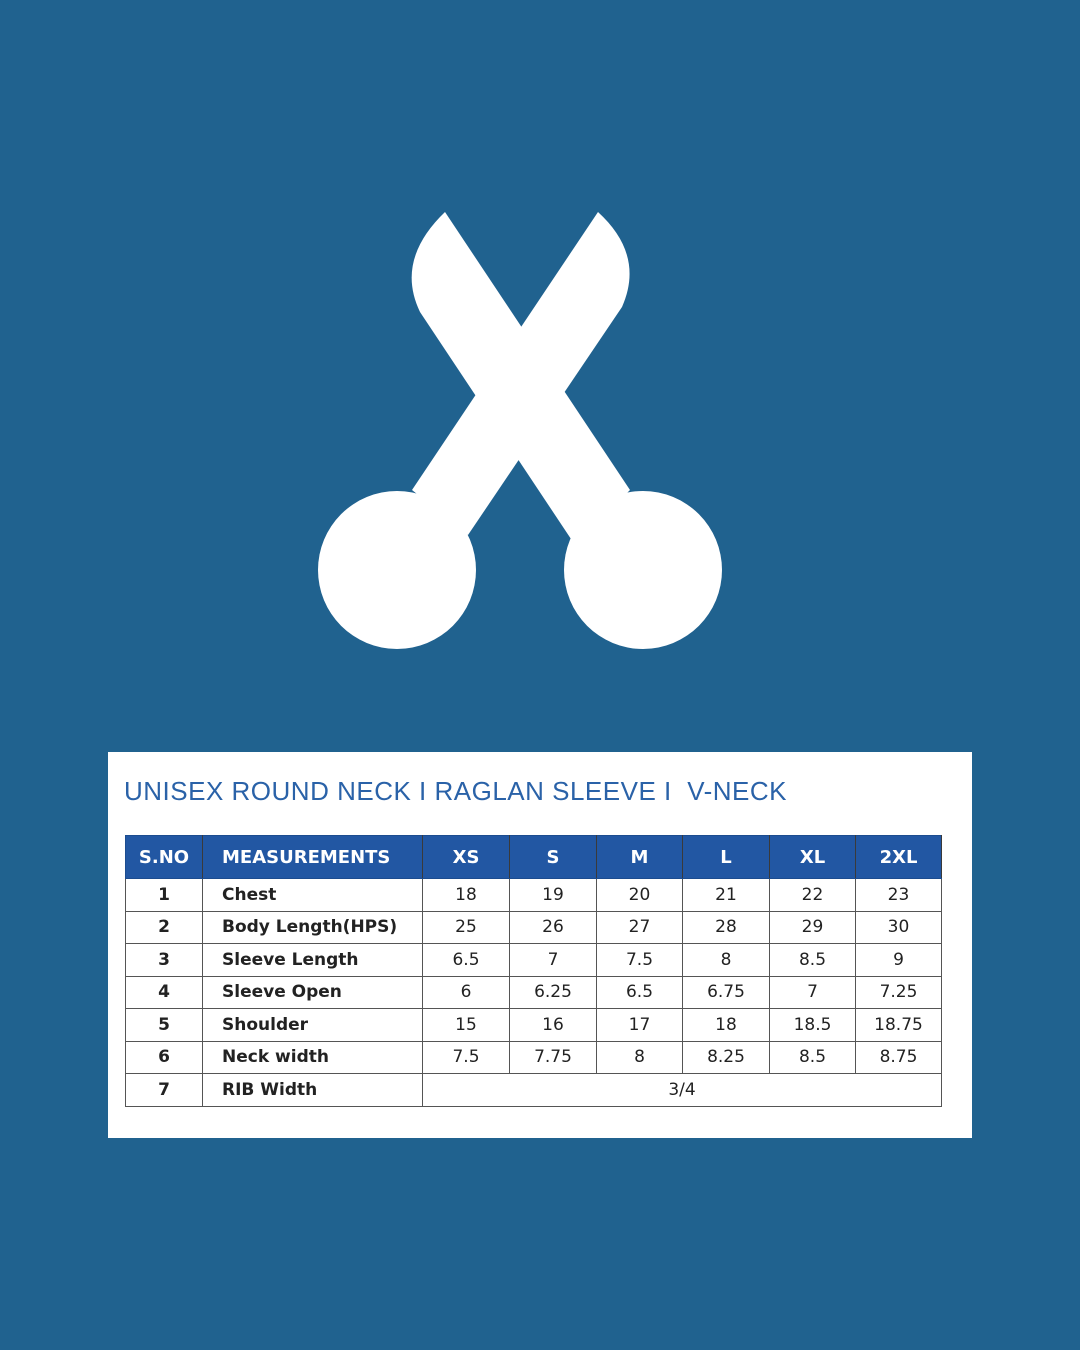 The image size is (1080, 1350). I want to click on size-value: 28, so click(726, 927).